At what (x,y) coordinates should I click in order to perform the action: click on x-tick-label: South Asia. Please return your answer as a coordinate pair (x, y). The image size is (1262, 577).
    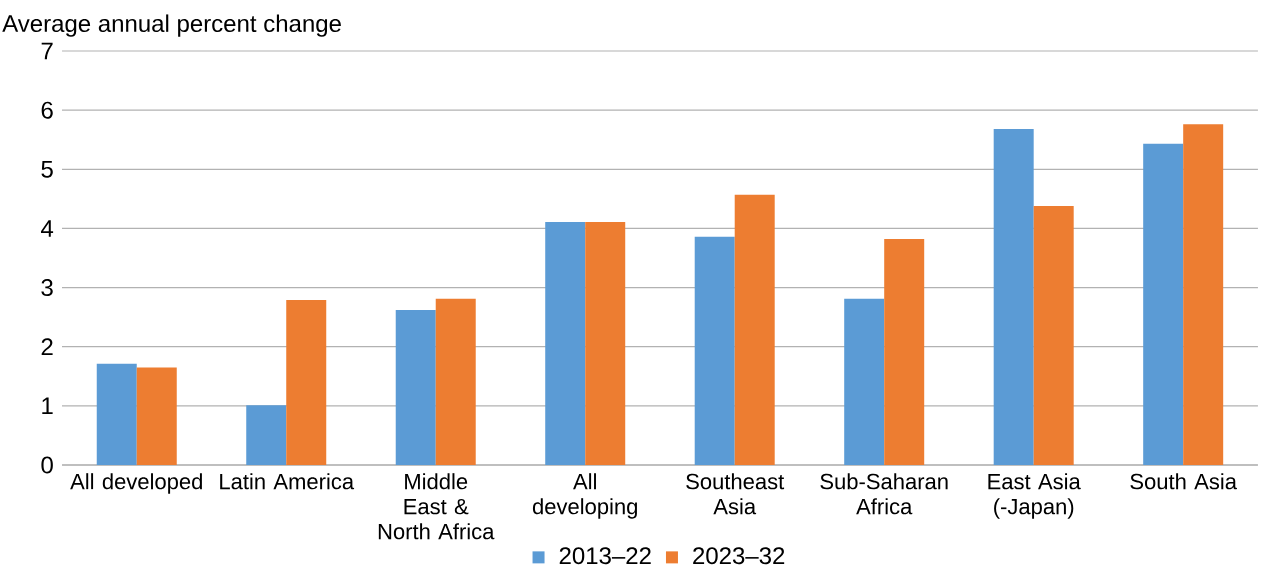
    Looking at the image, I should click on (1183, 481).